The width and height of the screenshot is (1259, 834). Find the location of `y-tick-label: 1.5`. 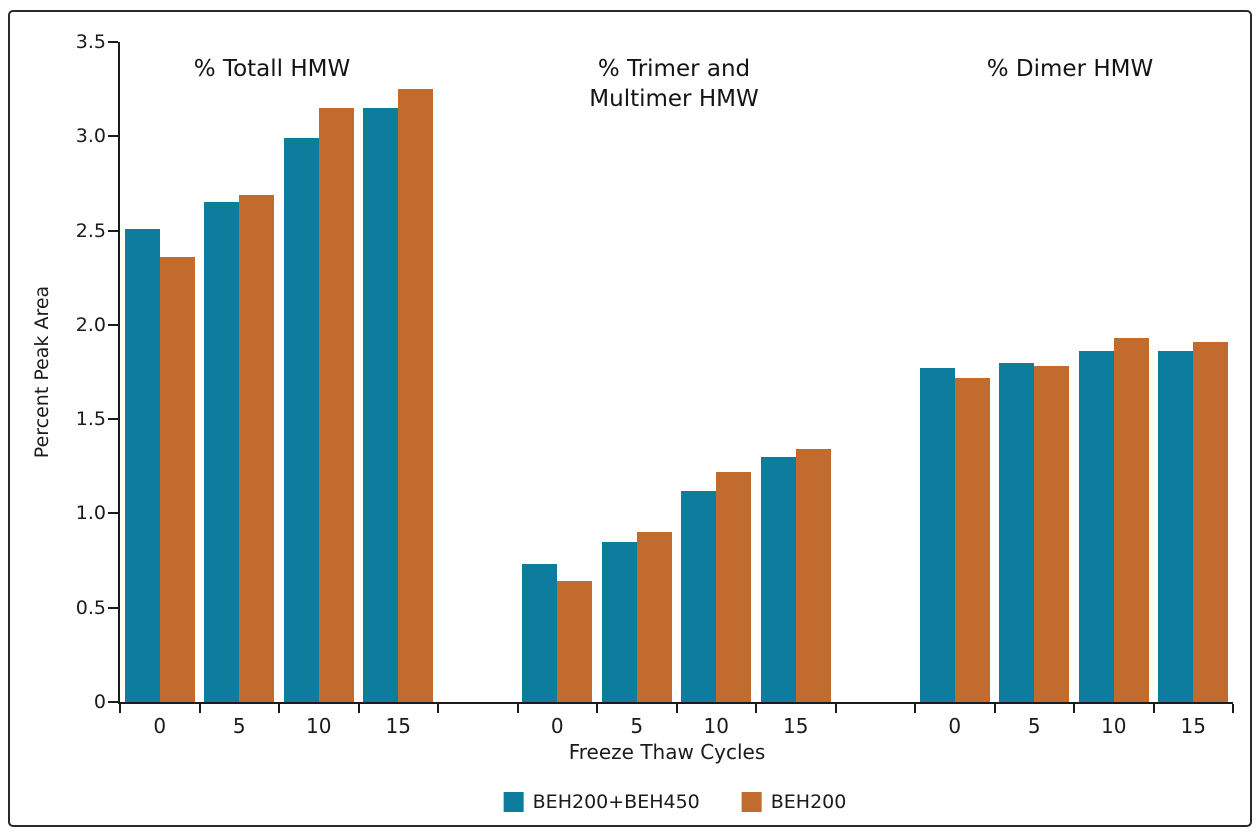

y-tick-label: 1.5 is located at coordinates (90, 419).